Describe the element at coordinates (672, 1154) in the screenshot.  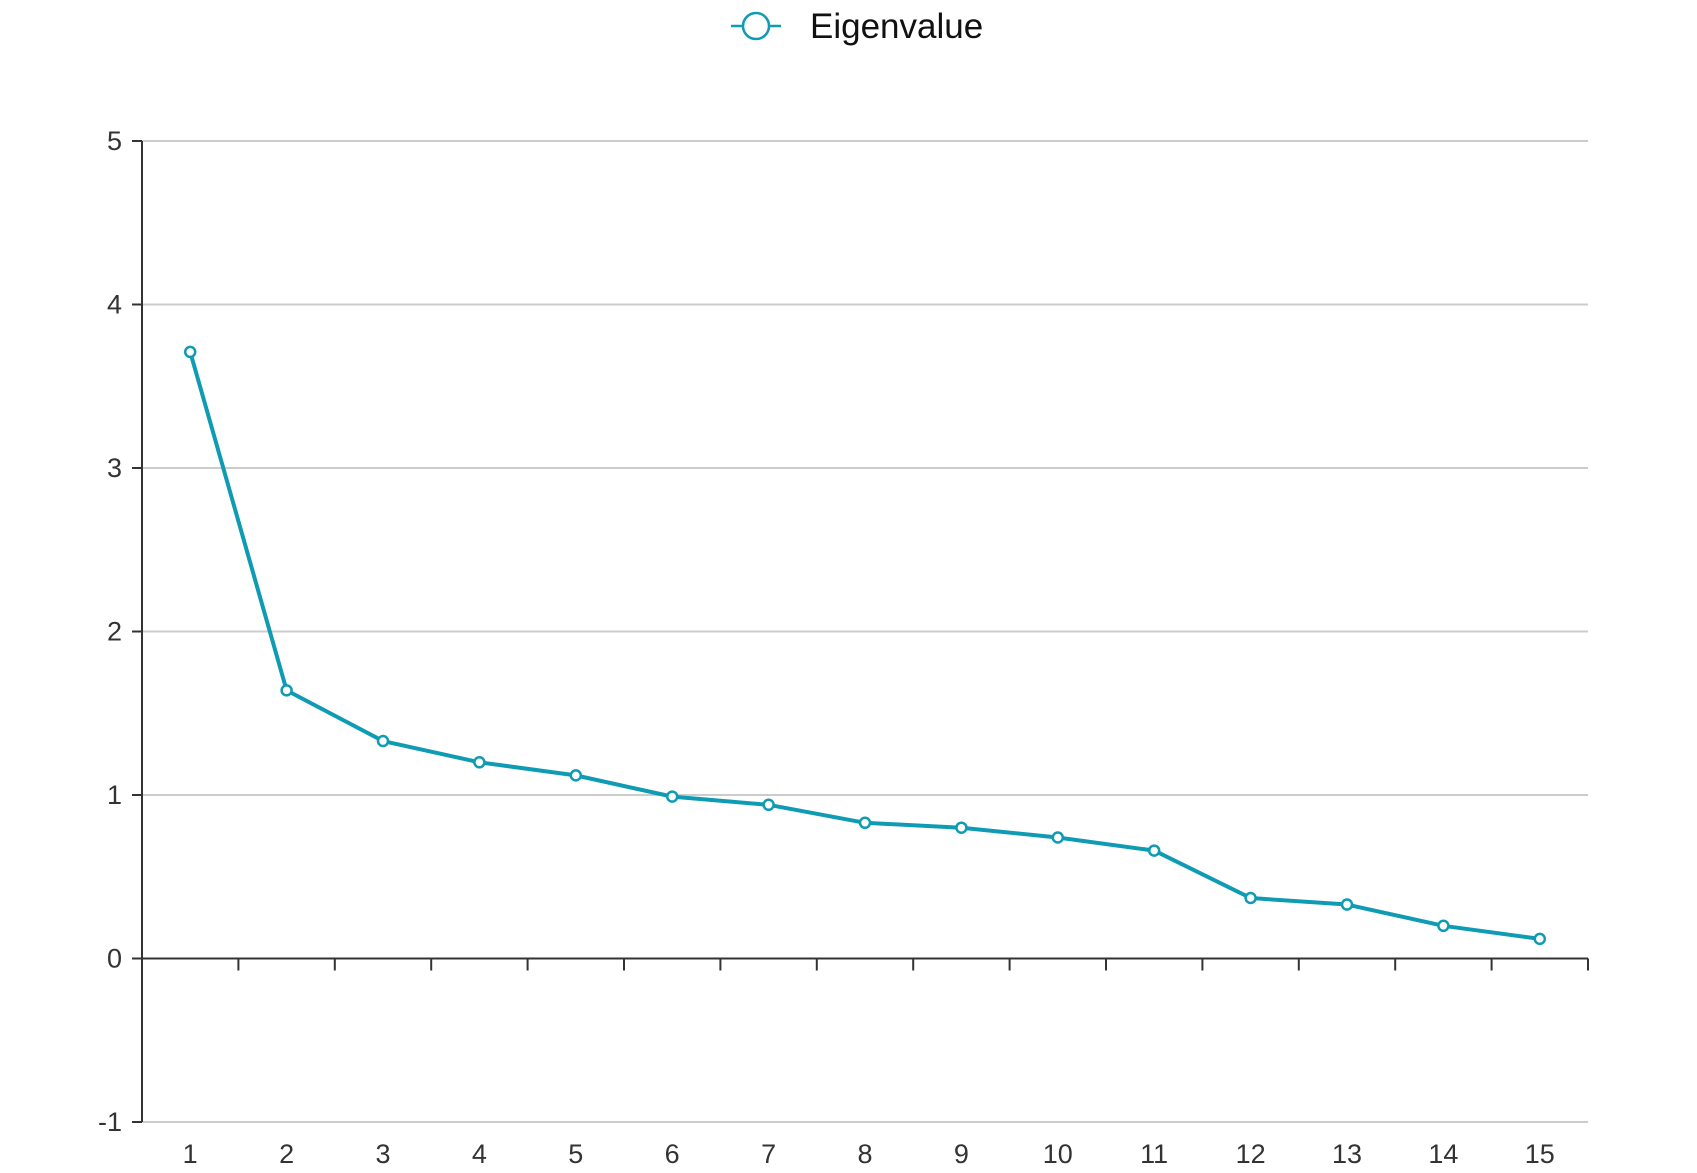
I see `x-tick-label: 6` at that location.